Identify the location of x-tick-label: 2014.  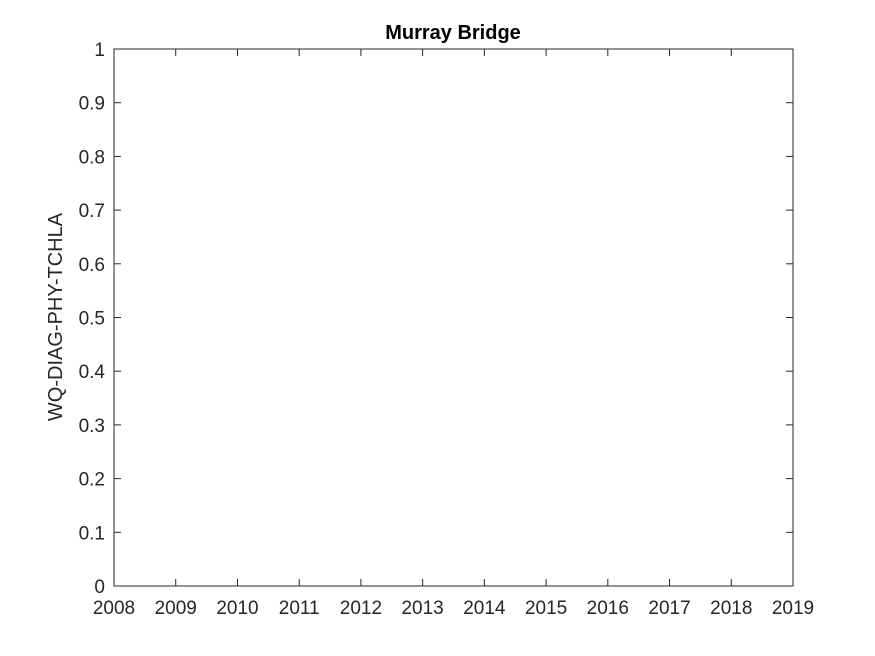
(484, 608).